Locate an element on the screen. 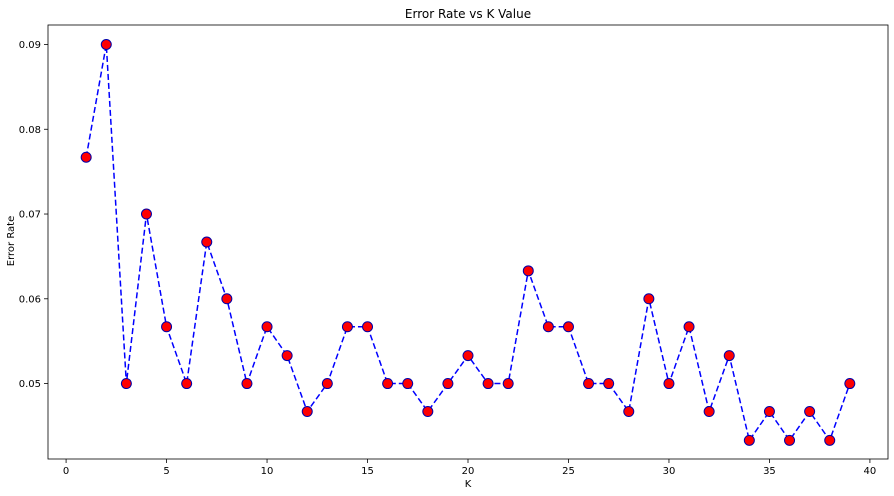 This screenshot has height=496, width=894. x-tick-label: 0 is located at coordinates (66, 471).